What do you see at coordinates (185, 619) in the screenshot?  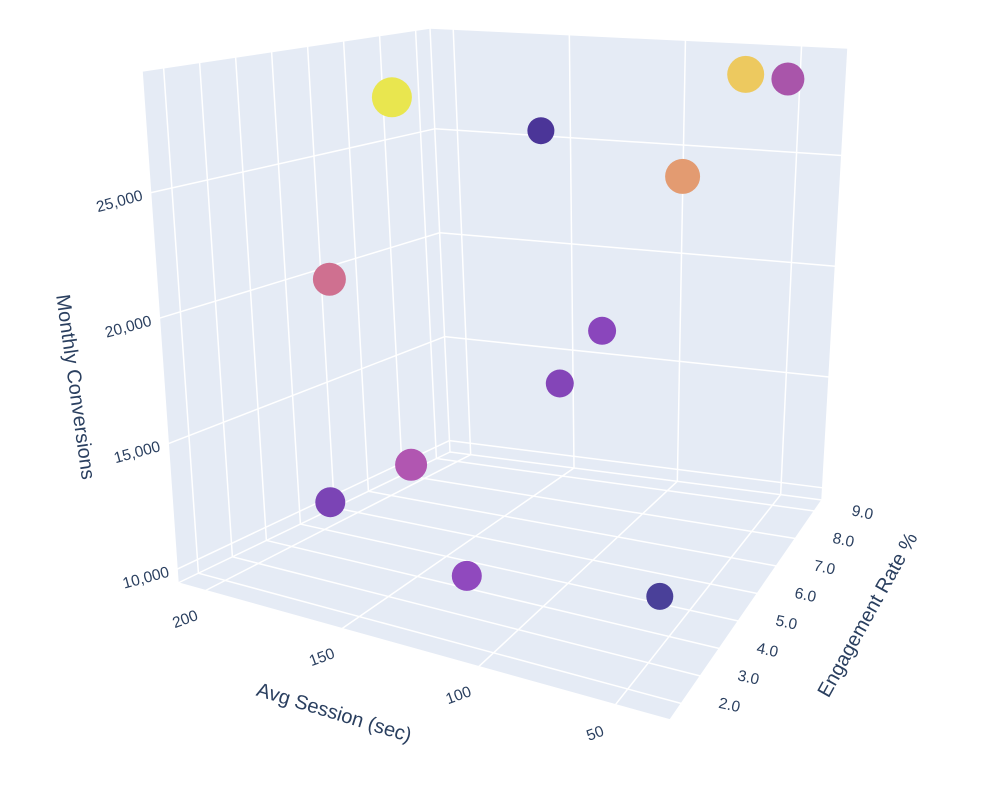 I see `x-tick-label: 200` at bounding box center [185, 619].